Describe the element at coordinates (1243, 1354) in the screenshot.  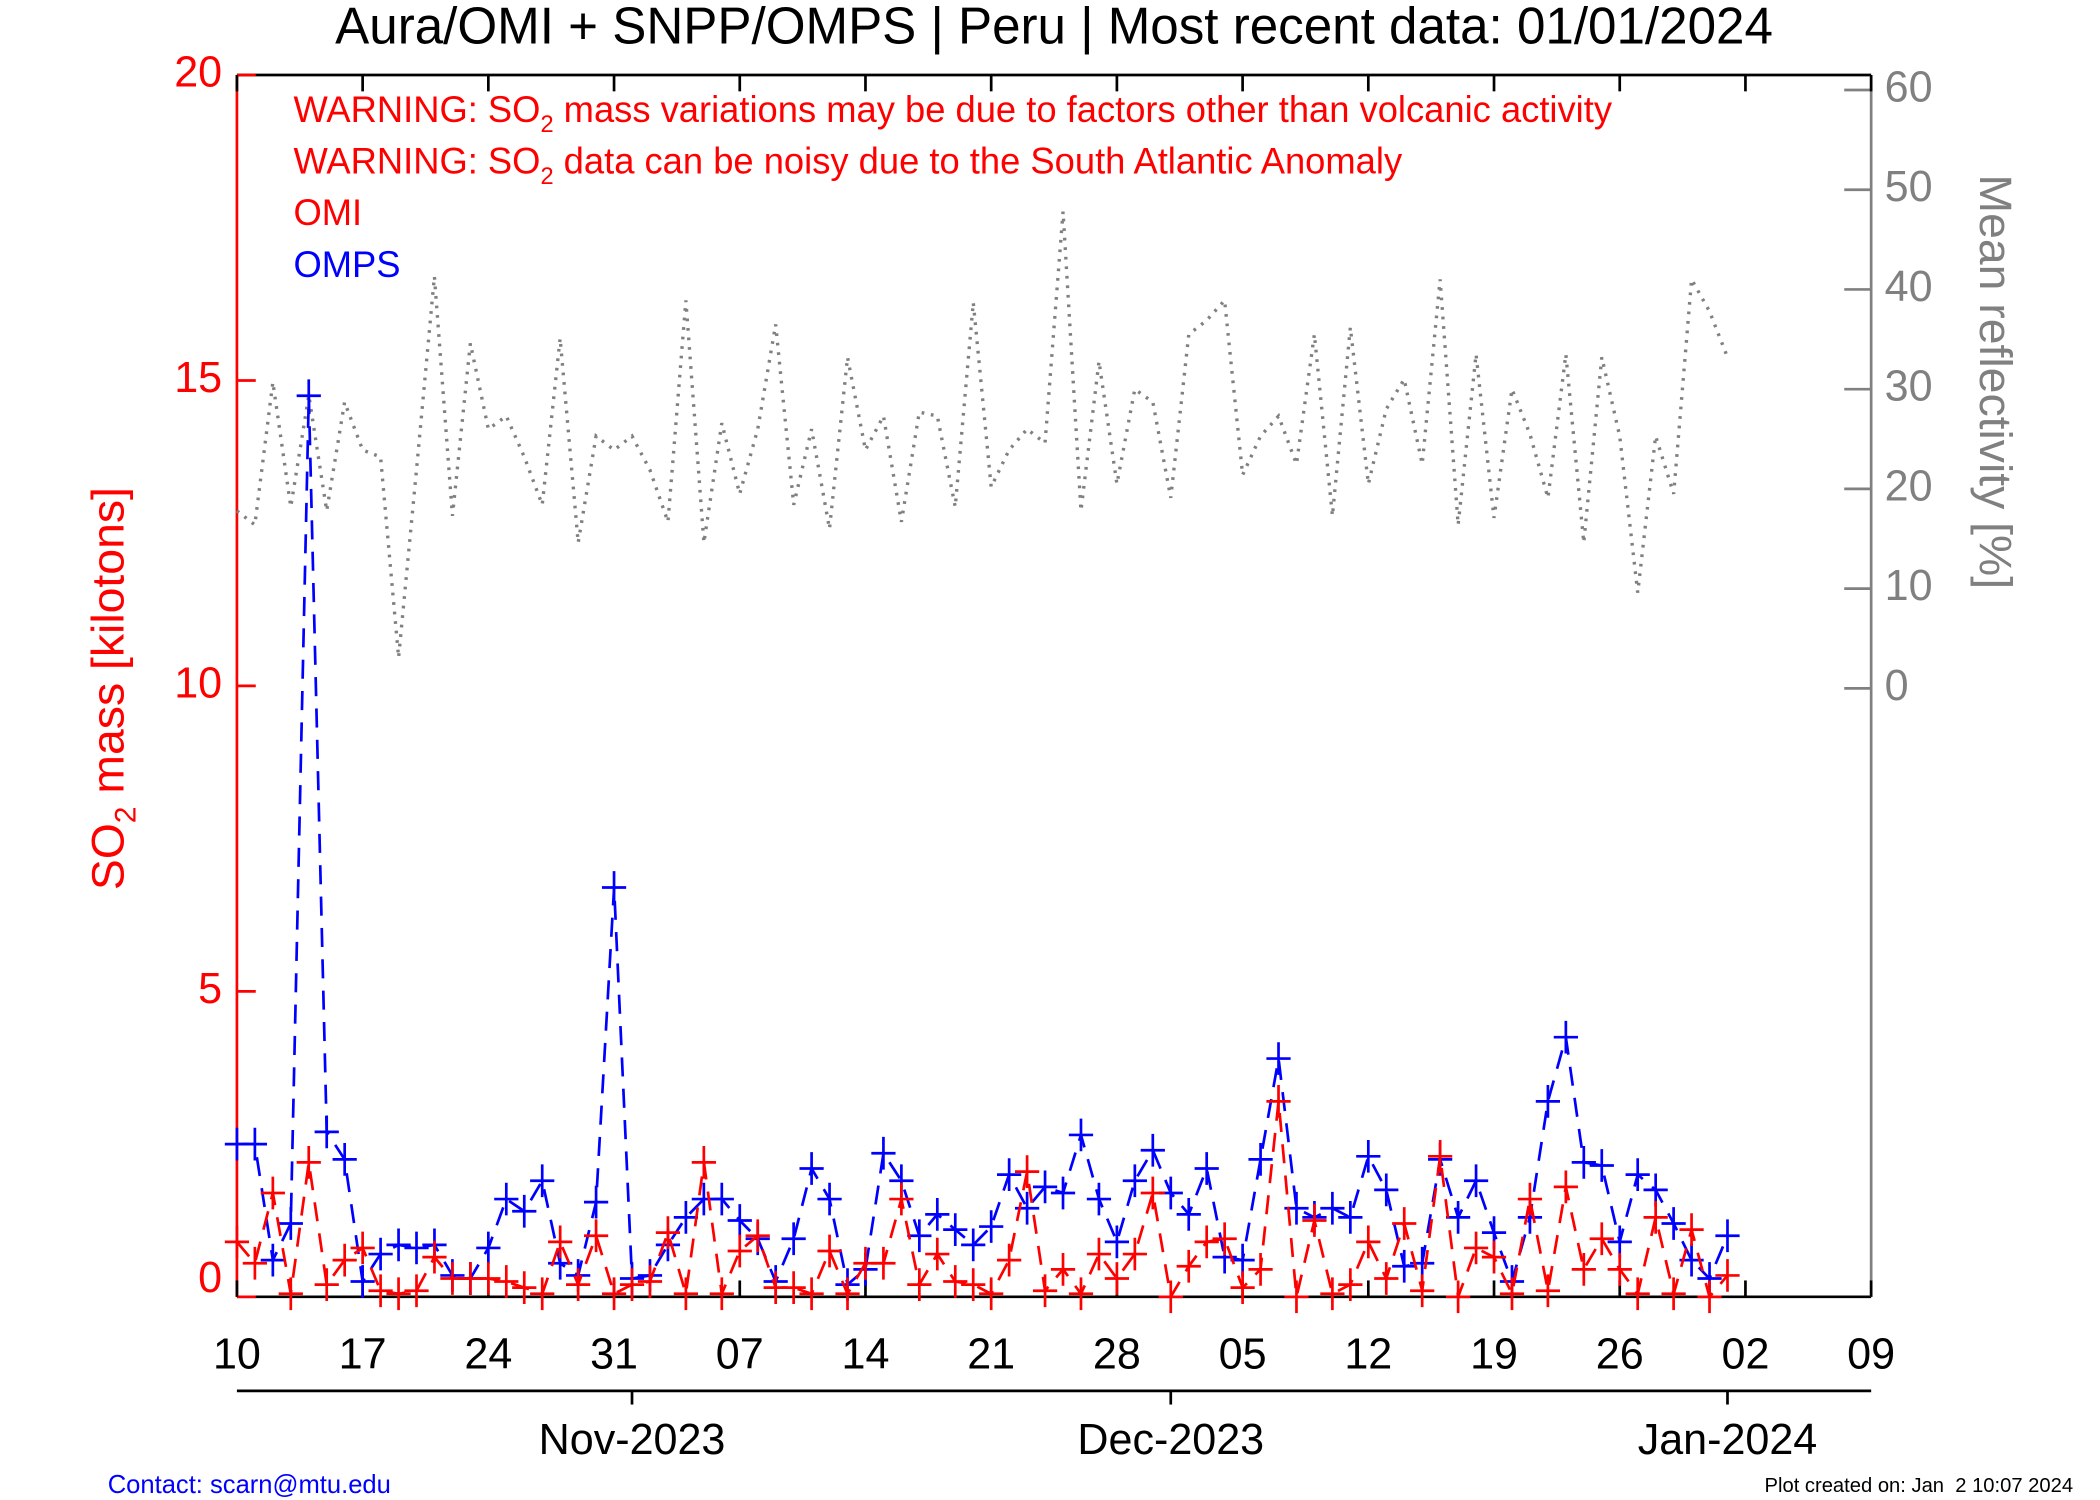
I see `x-tick-label: 05` at that location.